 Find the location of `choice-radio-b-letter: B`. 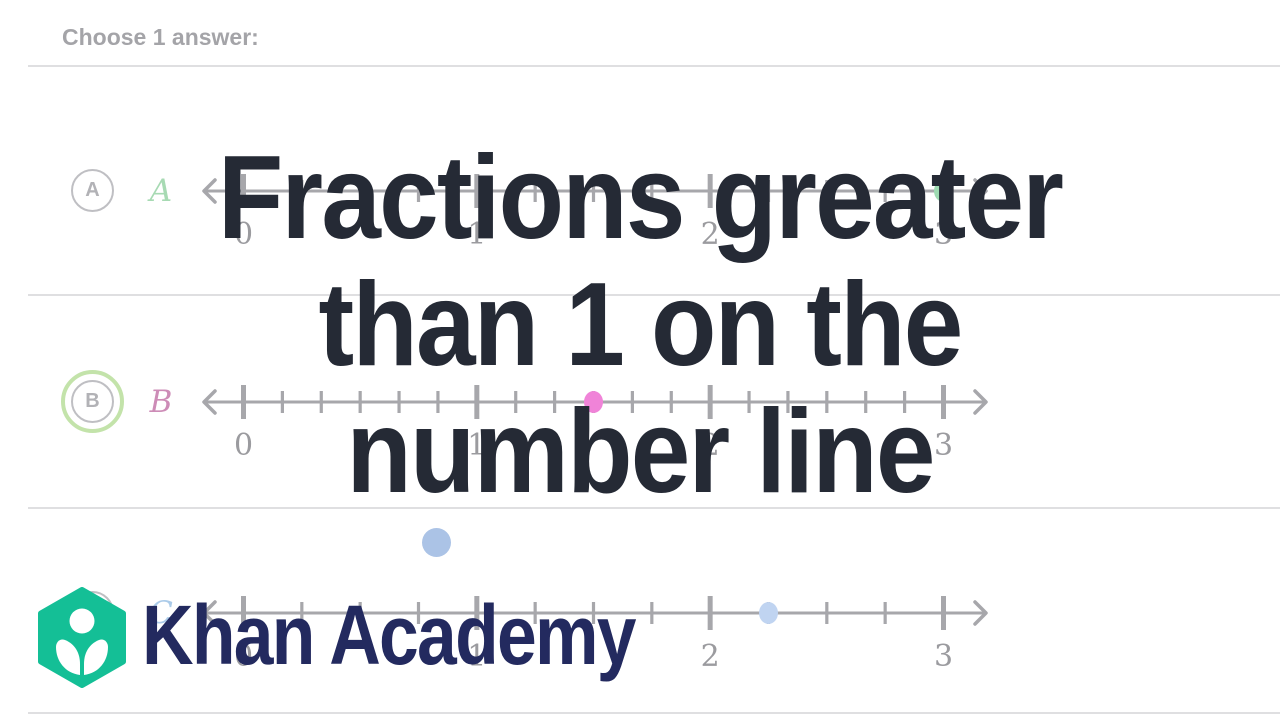

choice-radio-b-letter: B is located at coordinates (92, 401).